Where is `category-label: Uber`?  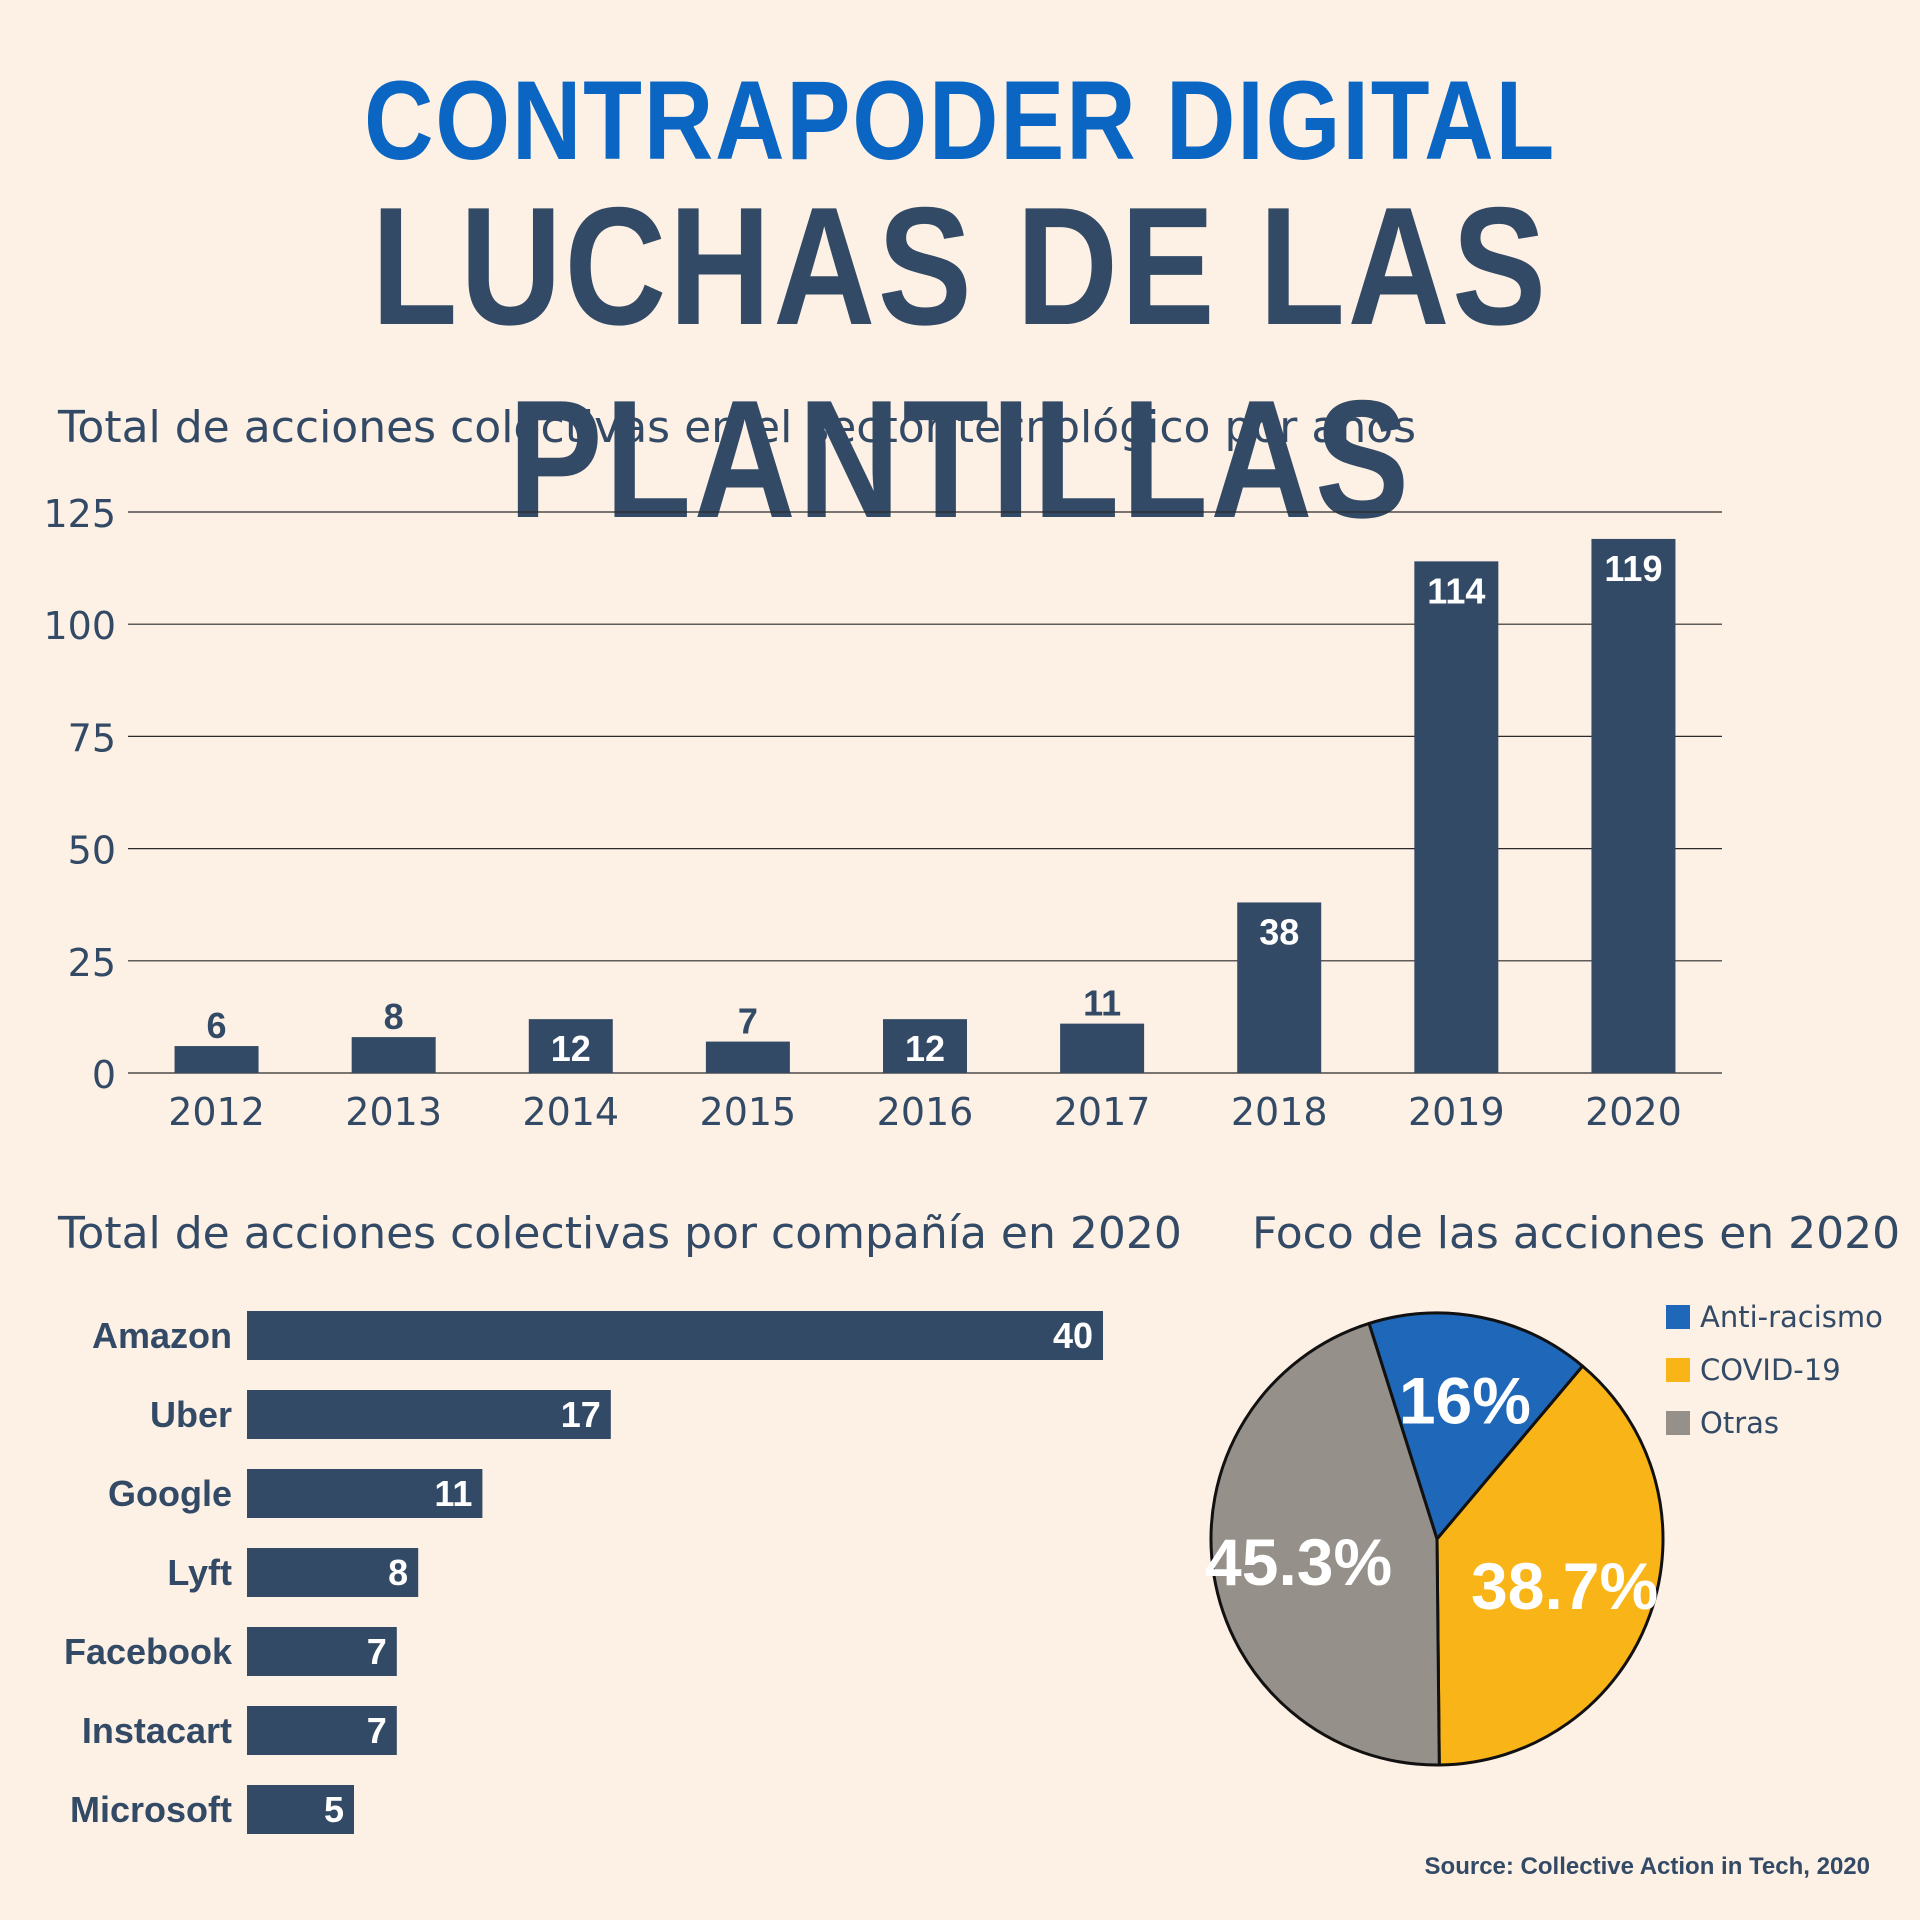
category-label: Uber is located at coordinates (191, 1414).